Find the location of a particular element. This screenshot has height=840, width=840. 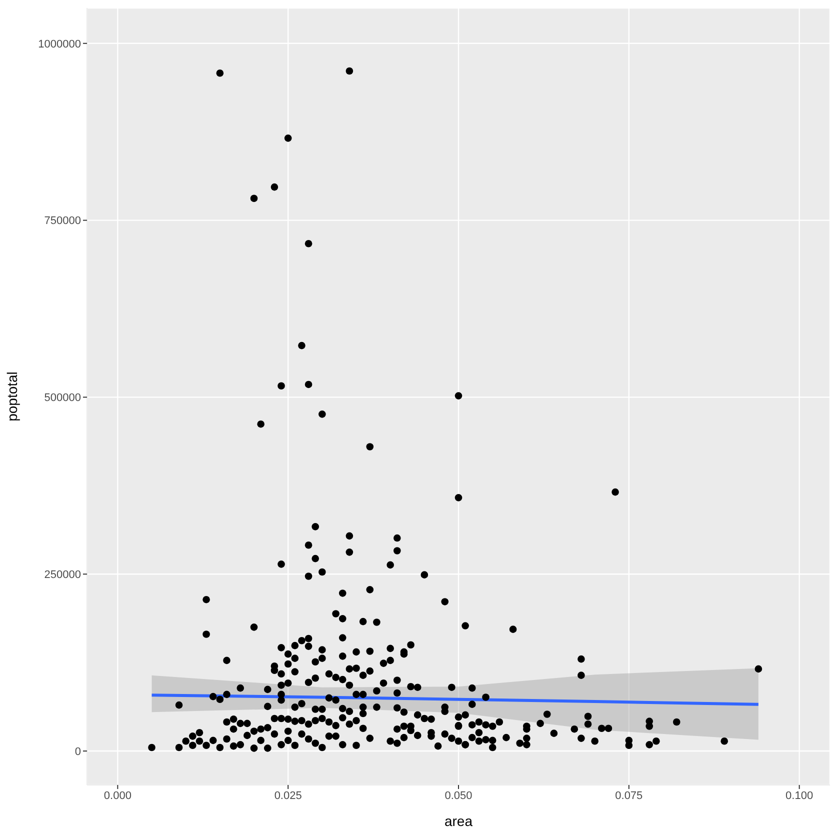

y-axis-title: poptotal is located at coordinates (12, 397).